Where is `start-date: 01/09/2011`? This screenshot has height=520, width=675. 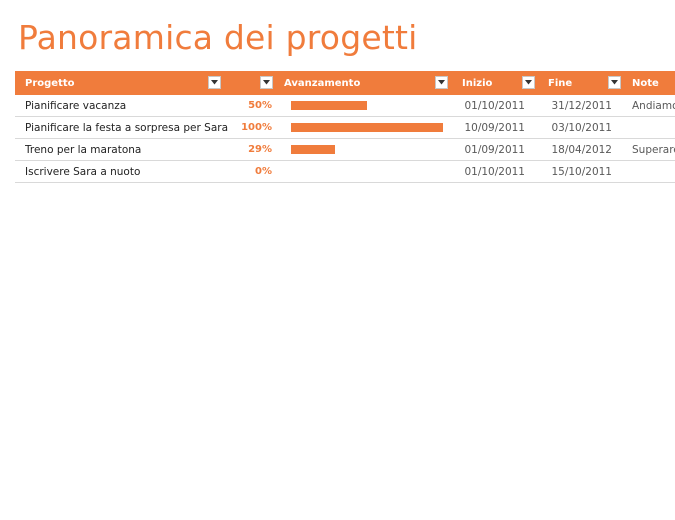 start-date: 01/09/2011 is located at coordinates (494, 149).